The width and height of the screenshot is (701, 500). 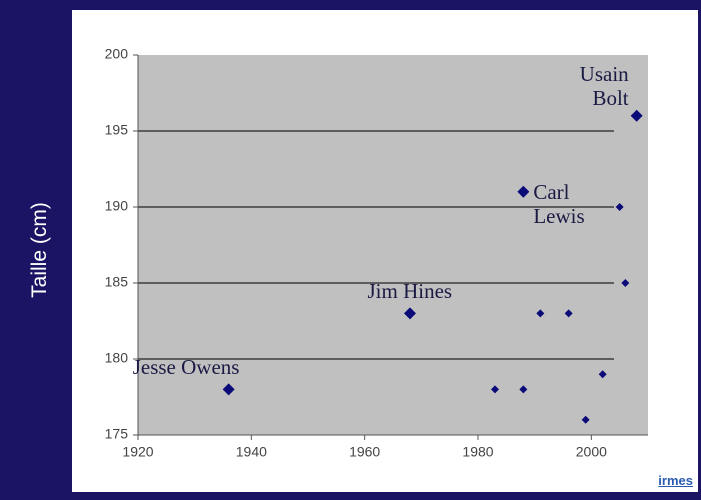 What do you see at coordinates (117, 434) in the screenshot?
I see `y-tick-label: 175` at bounding box center [117, 434].